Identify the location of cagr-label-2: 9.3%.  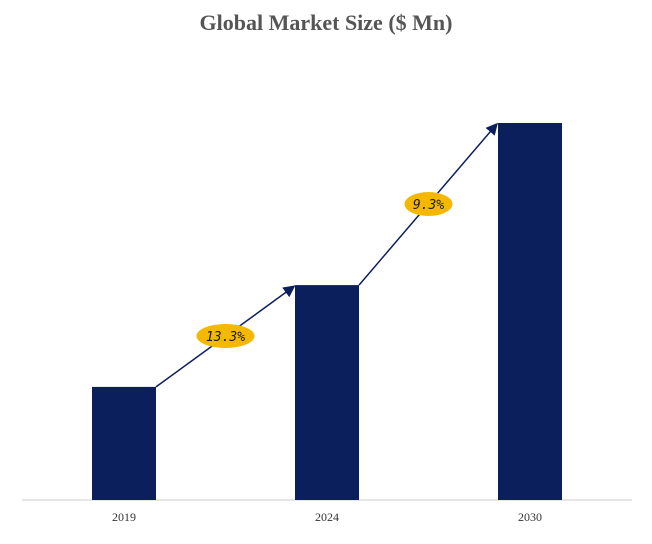
(428, 205).